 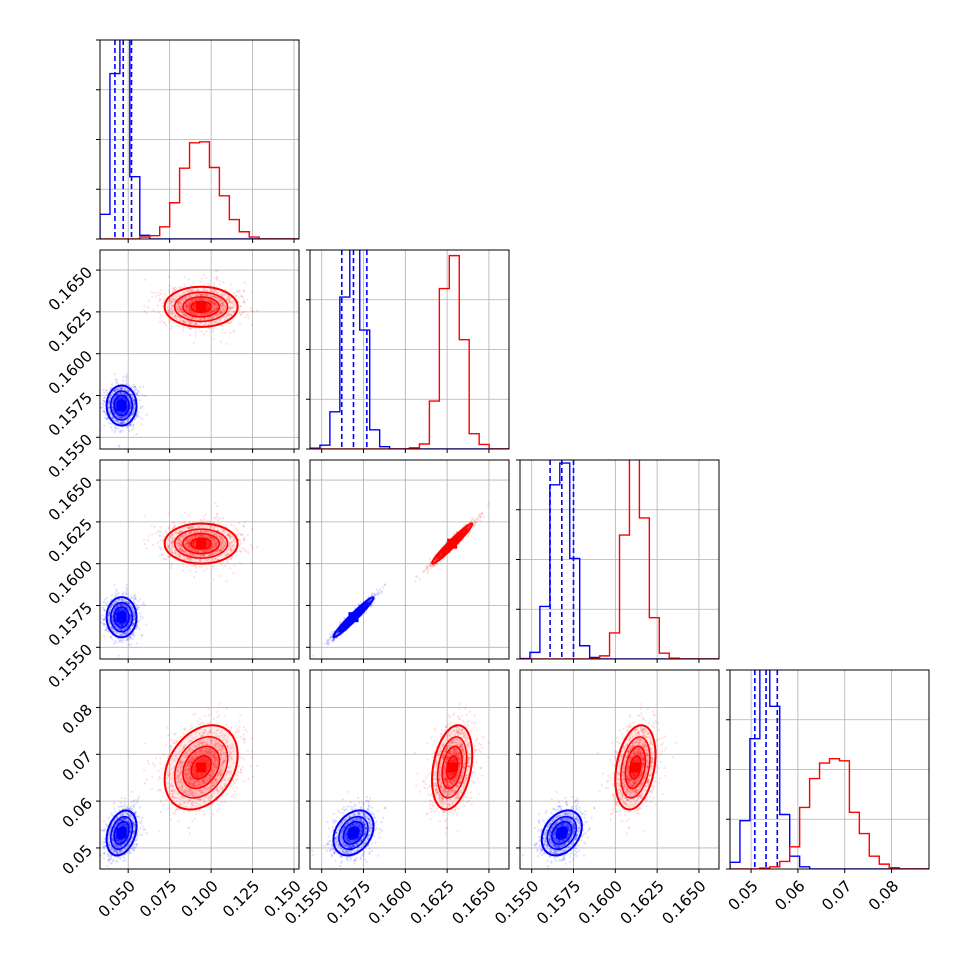 I want to click on x-tick-label: 0.050, so click(x=117, y=899).